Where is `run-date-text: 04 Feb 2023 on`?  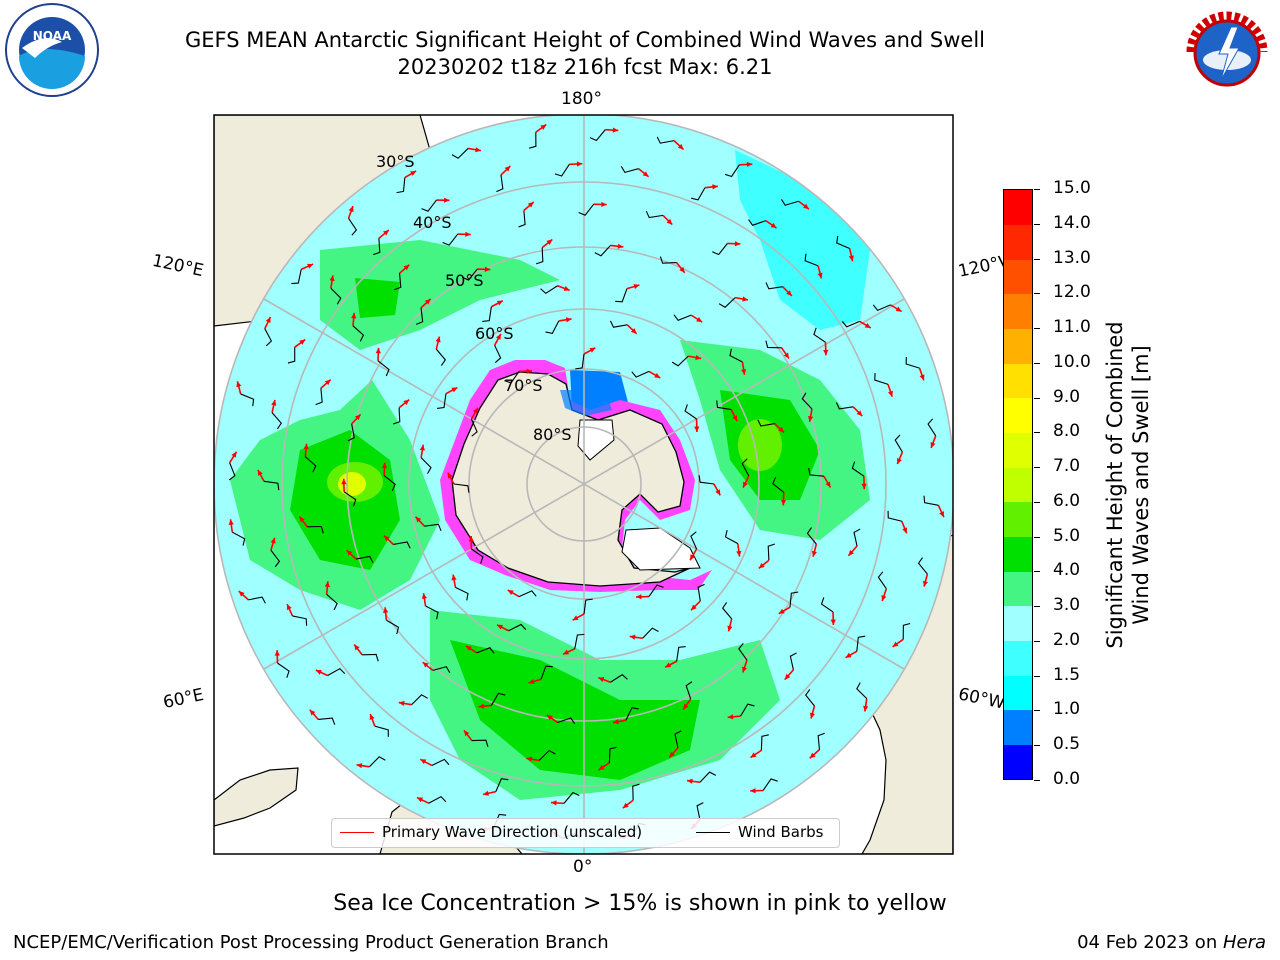
run-date-text: 04 Feb 2023 on is located at coordinates (1150, 942).